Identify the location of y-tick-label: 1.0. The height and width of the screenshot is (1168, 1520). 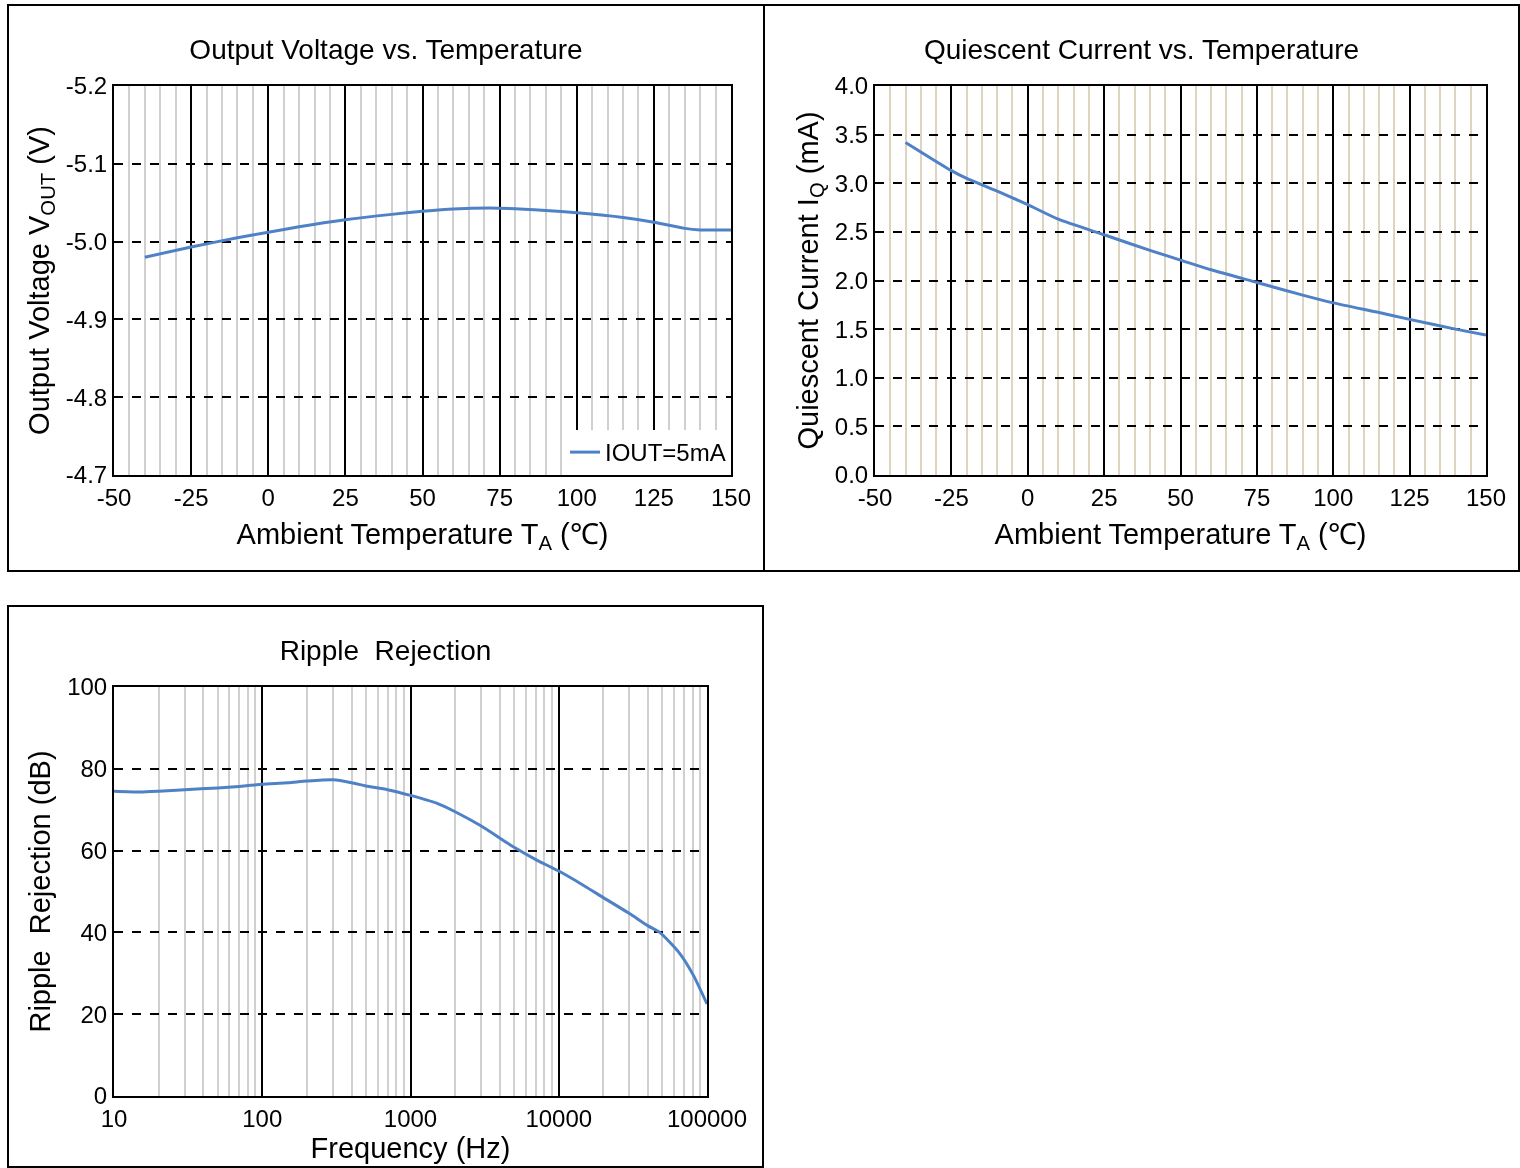
(851, 378).